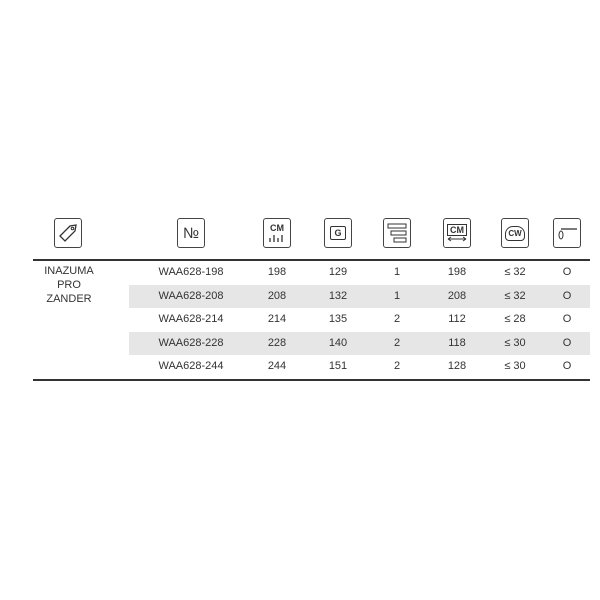  What do you see at coordinates (191, 342) in the screenshot?
I see `cell-code: WAA628-228` at bounding box center [191, 342].